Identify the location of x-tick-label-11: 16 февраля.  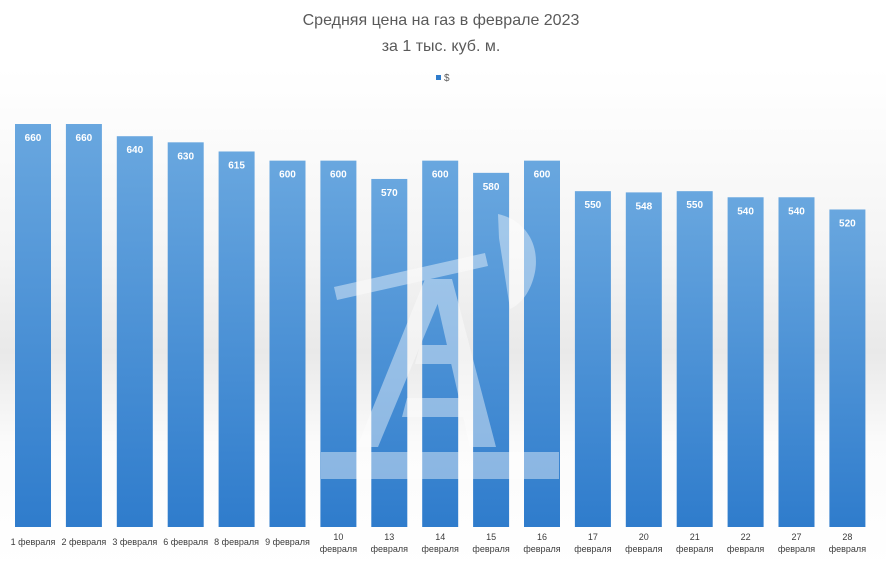
(541, 543).